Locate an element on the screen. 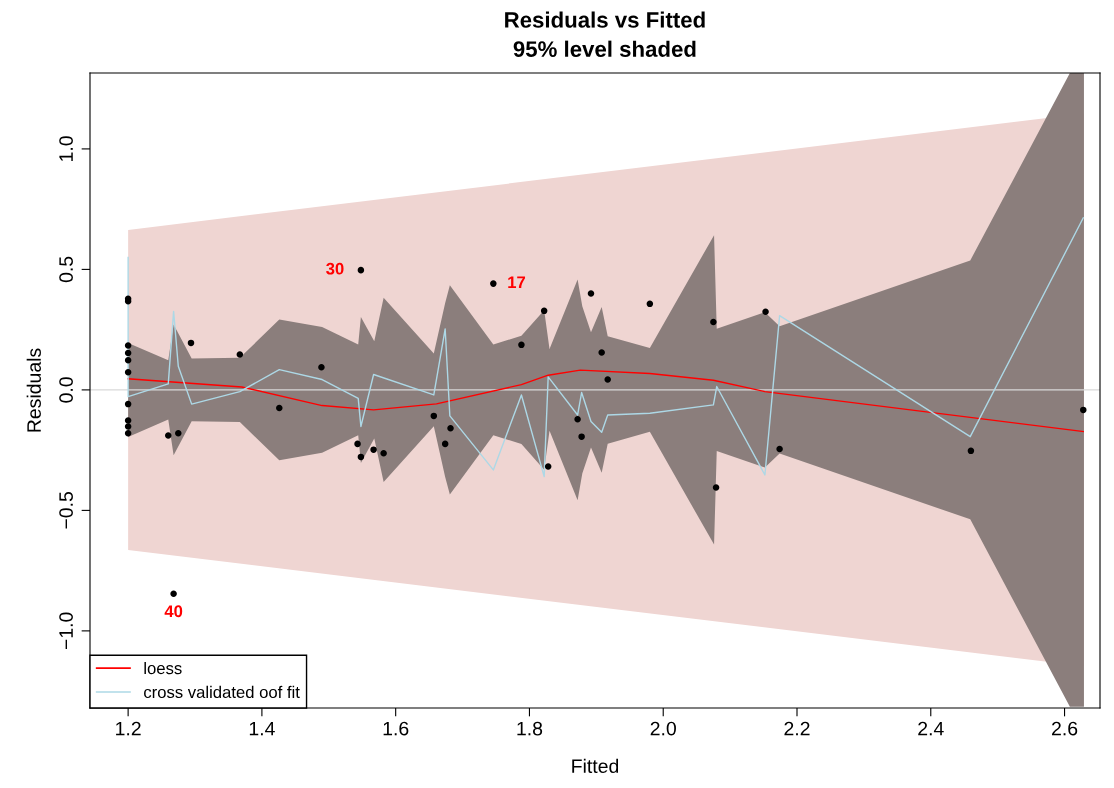 This screenshot has height=788, width=1114. annotation: 30 is located at coordinates (335, 268).